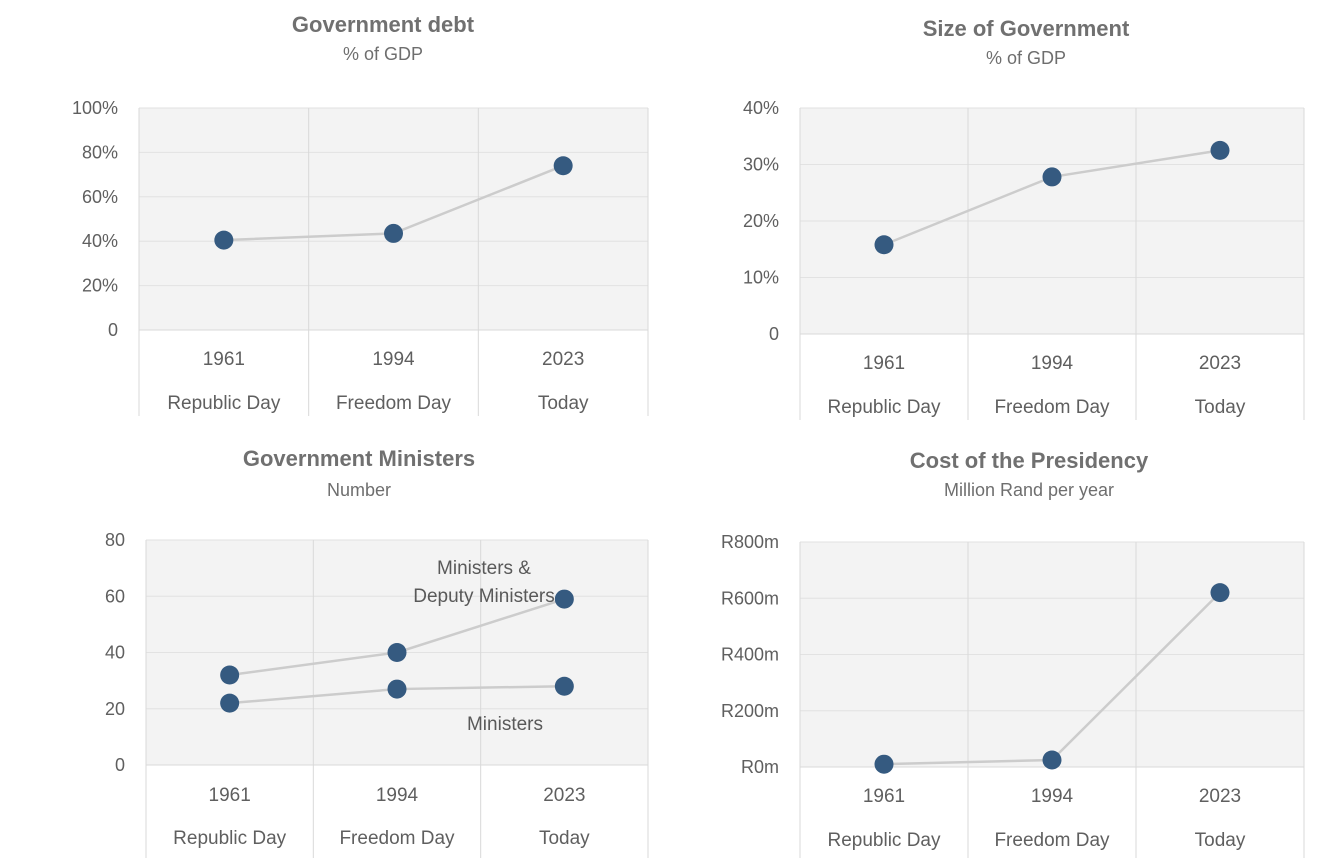 The image size is (1342, 858). I want to click on chart4-subtitle: Million Rand per year, so click(1029, 490).